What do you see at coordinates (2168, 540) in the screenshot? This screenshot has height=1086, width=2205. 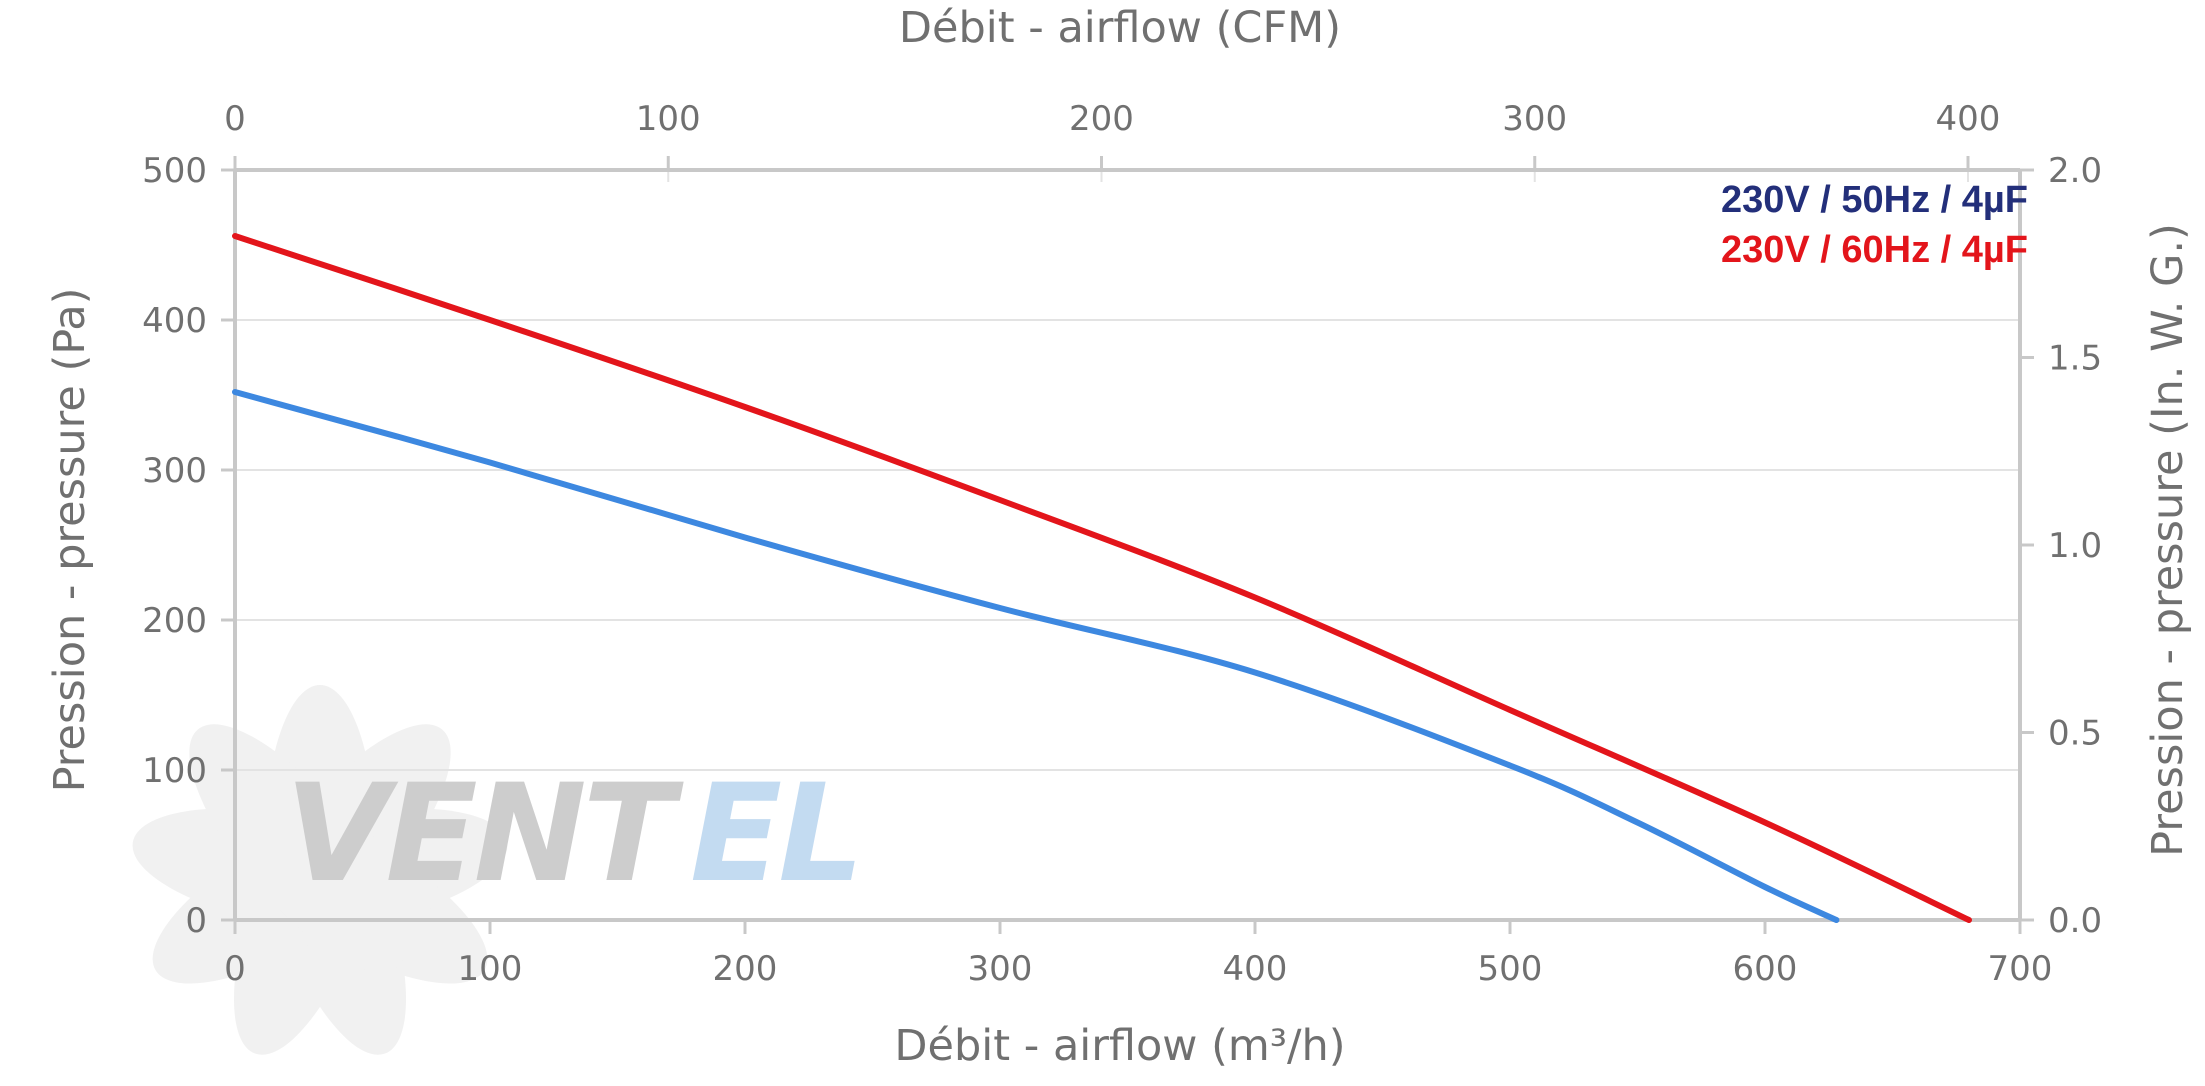 I see `y2-axis-title: Pression - pressure (In. W. G.)` at bounding box center [2168, 540].